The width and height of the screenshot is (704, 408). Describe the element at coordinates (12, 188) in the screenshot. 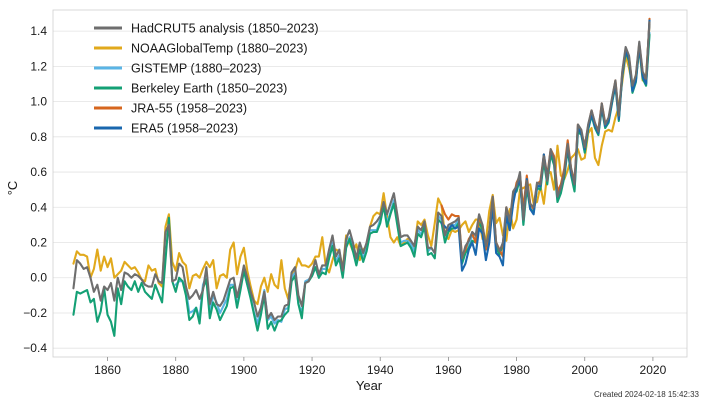

I see `y-axis-label: °C` at that location.